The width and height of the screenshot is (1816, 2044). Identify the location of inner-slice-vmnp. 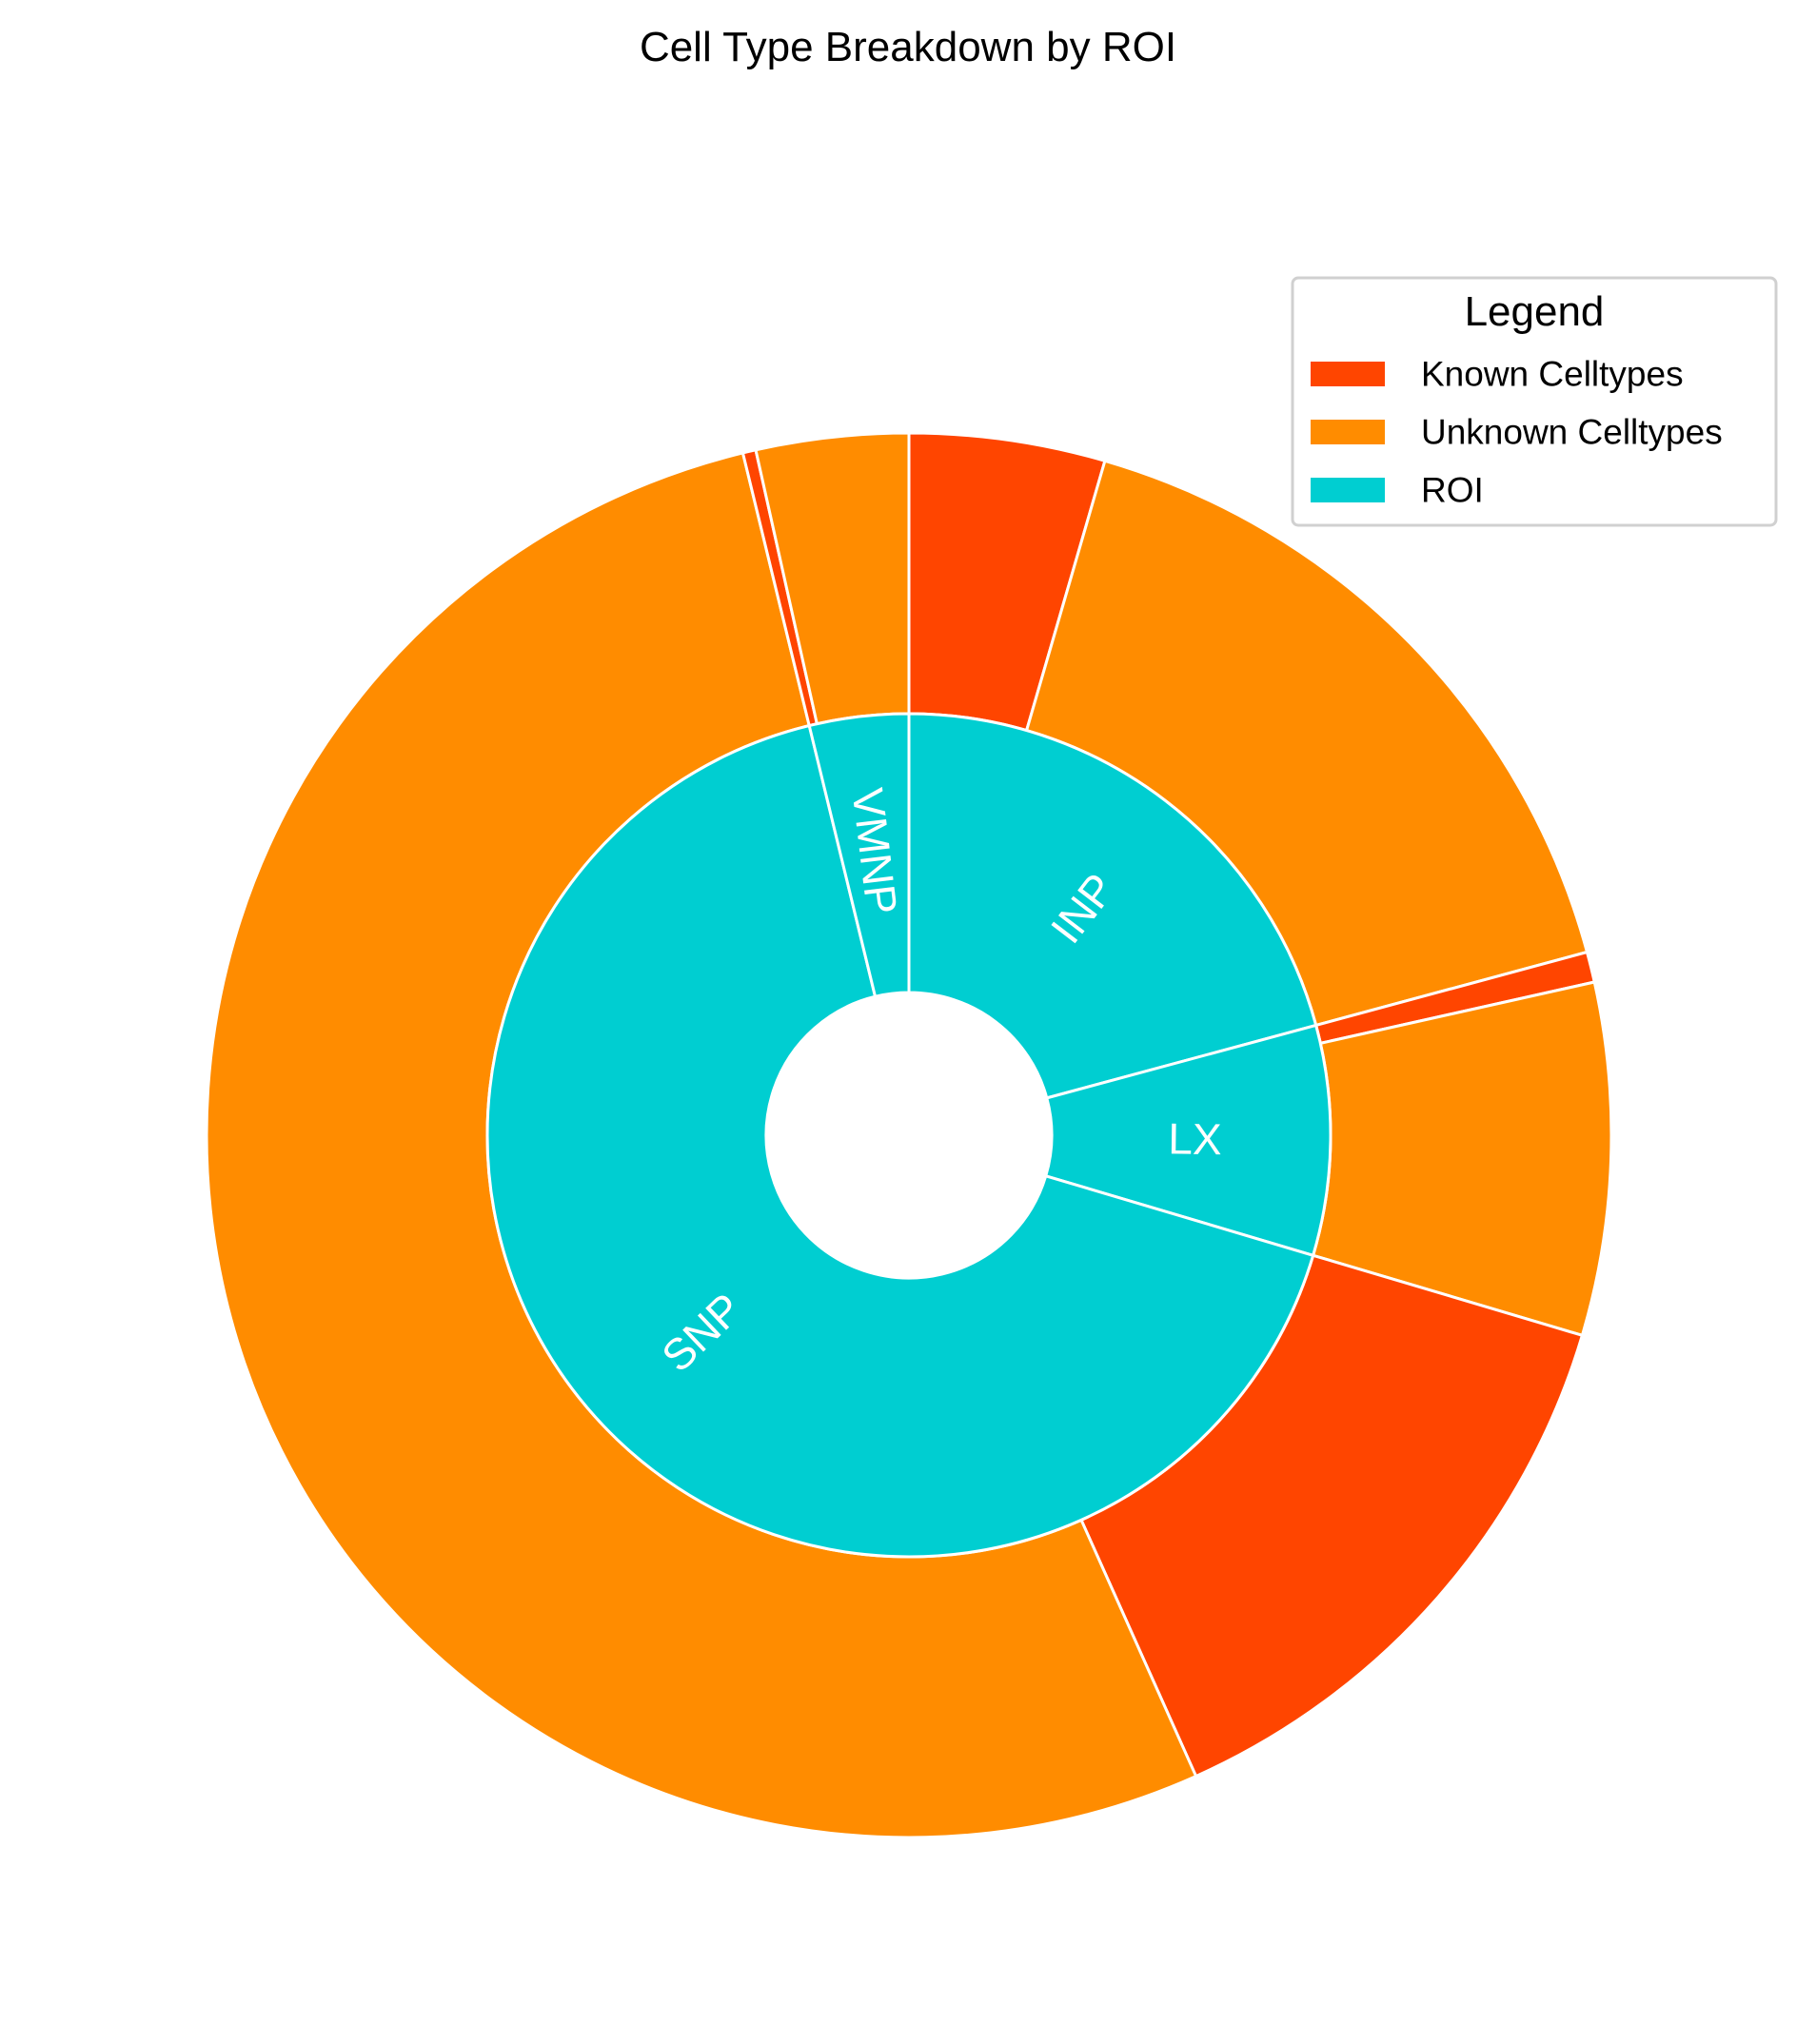
(859, 855).